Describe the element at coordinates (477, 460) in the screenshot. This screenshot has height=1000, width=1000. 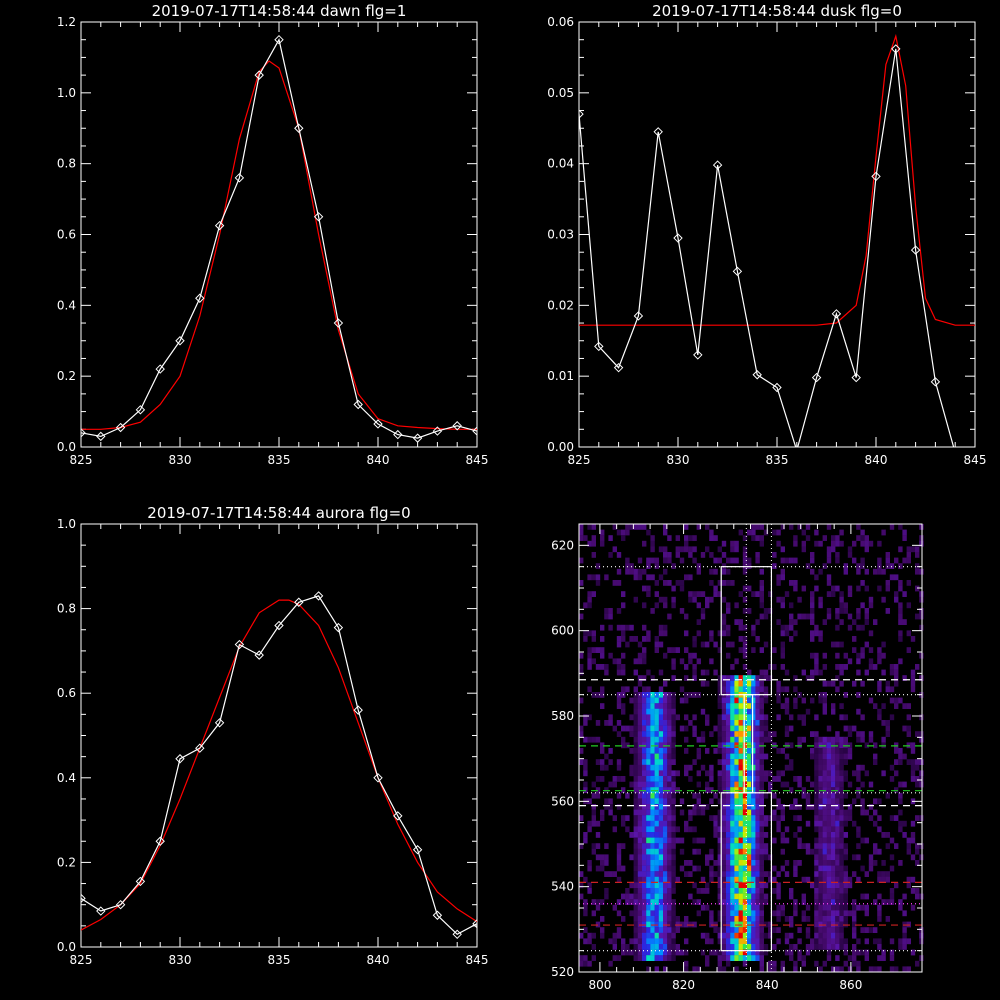
I see `x-tick-label: 845` at that location.